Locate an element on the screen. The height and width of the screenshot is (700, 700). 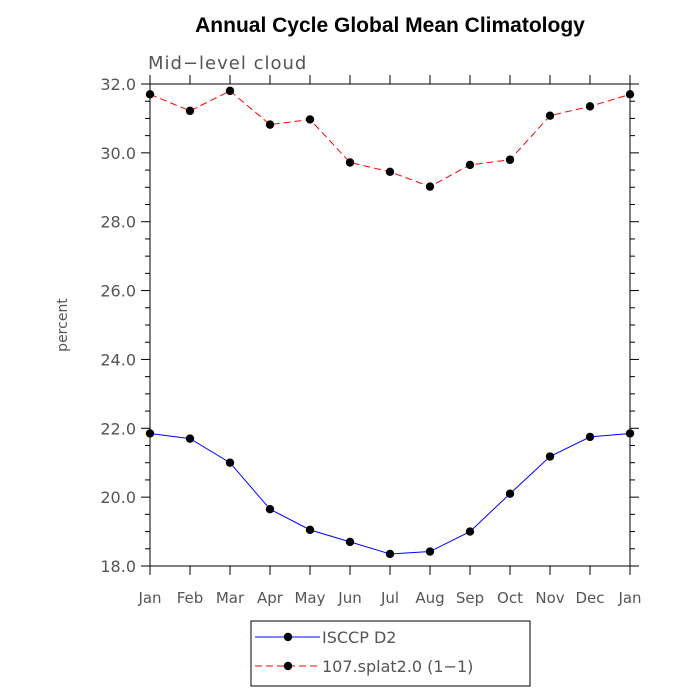
chart-subtitle: Mid−level cloud is located at coordinates (227, 63).